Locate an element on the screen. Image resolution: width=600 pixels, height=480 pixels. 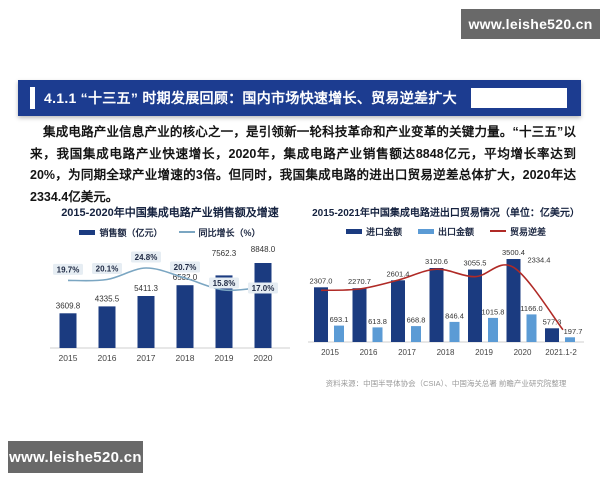
legend-label: 进口金额 is located at coordinates (383, 231).